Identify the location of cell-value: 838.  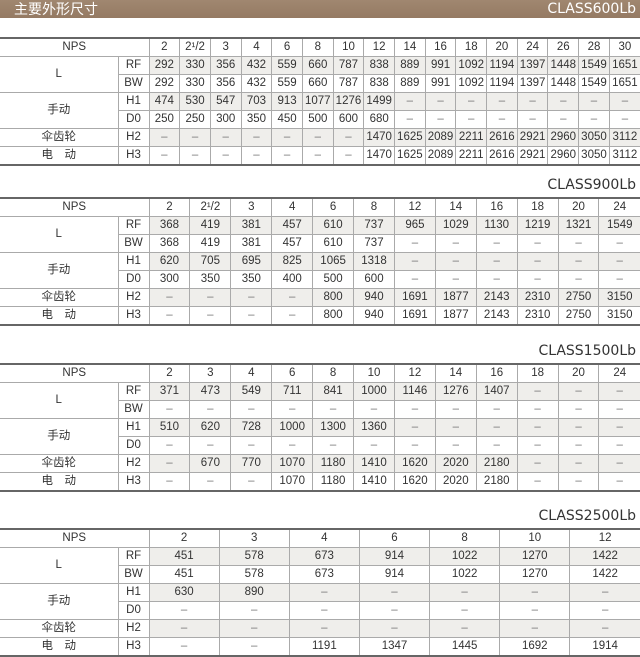
(379, 83).